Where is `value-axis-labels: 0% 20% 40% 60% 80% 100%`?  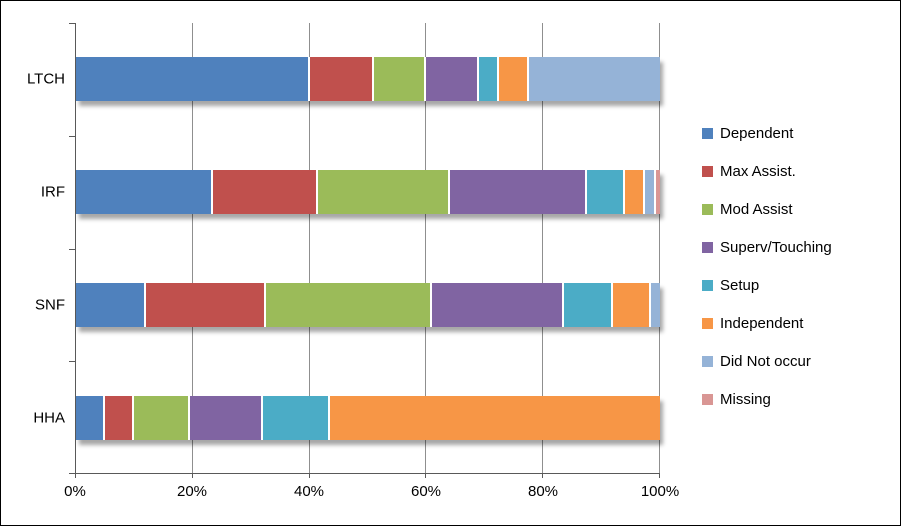
value-axis-labels: 0% 20% 40% 60% 80% 100% is located at coordinates (371, 493).